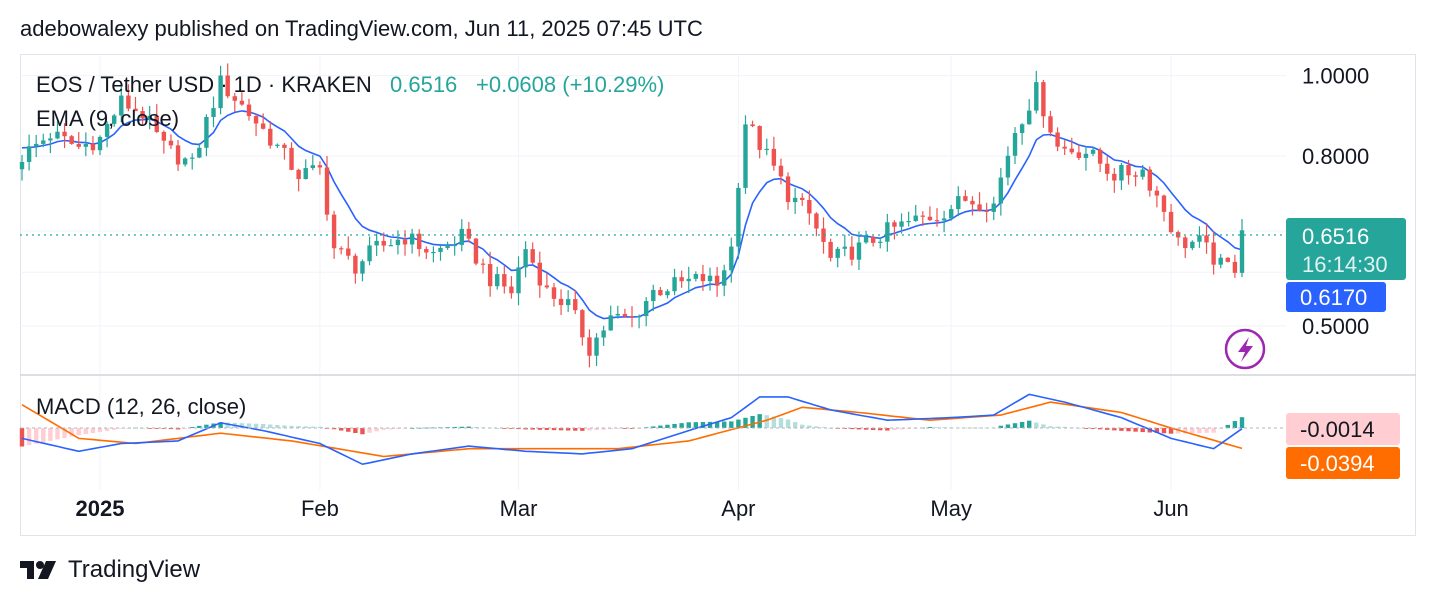 This screenshot has height=606, width=1436. What do you see at coordinates (107, 118) in the screenshot?
I see `ema-legend: EMA (9, close)` at bounding box center [107, 118].